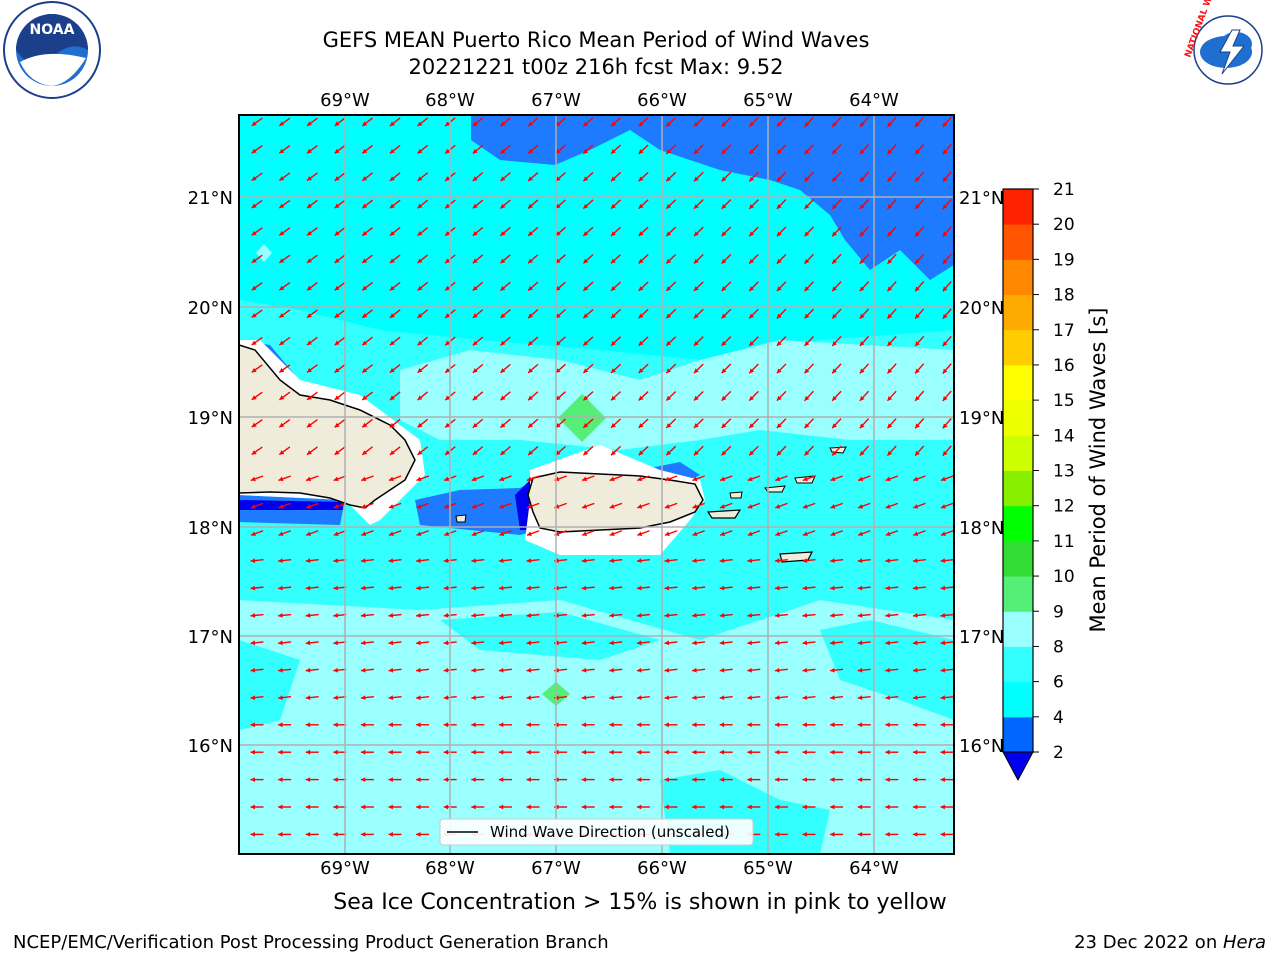 The height and width of the screenshot is (960, 1280). I want to click on colorbar-extend-triangle, so click(1018, 766).